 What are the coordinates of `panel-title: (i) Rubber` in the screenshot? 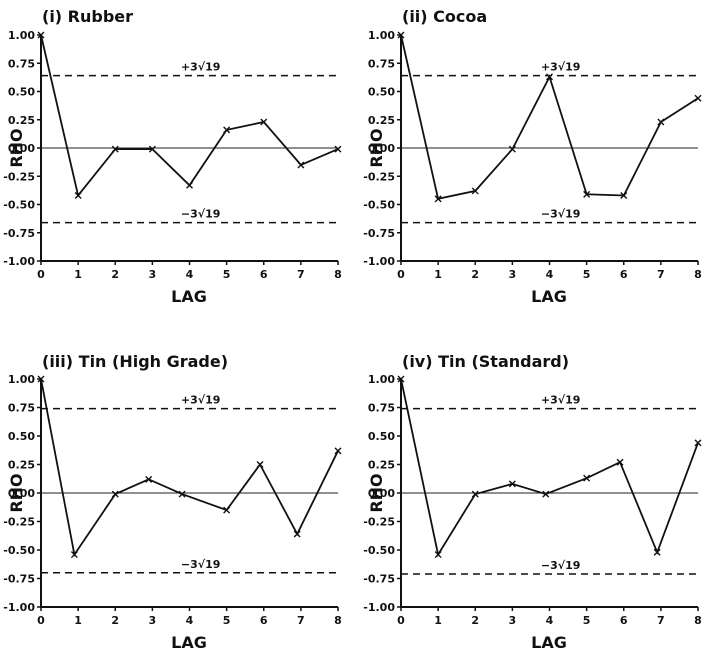 It's located at (87, 16).